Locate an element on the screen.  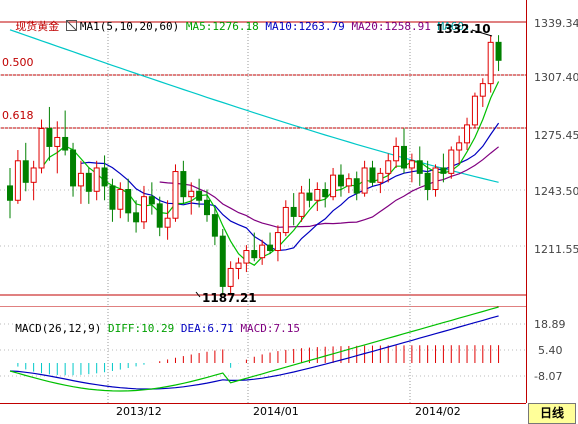
symbol-name: 现货黄金 is located at coordinates (37, 26).